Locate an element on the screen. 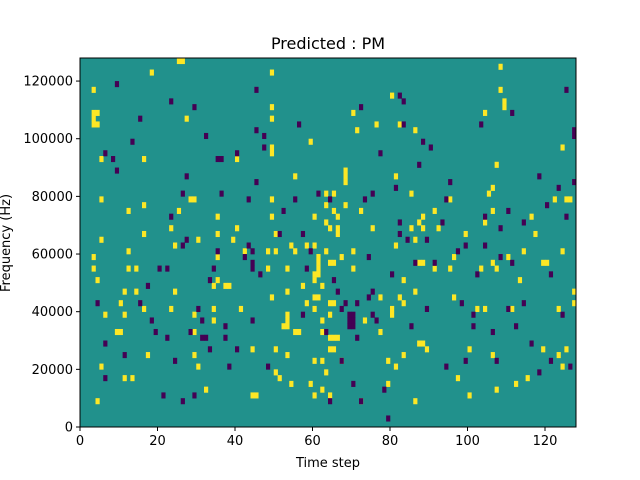 The image size is (640, 480). x-tick-label: 60 is located at coordinates (312, 441).